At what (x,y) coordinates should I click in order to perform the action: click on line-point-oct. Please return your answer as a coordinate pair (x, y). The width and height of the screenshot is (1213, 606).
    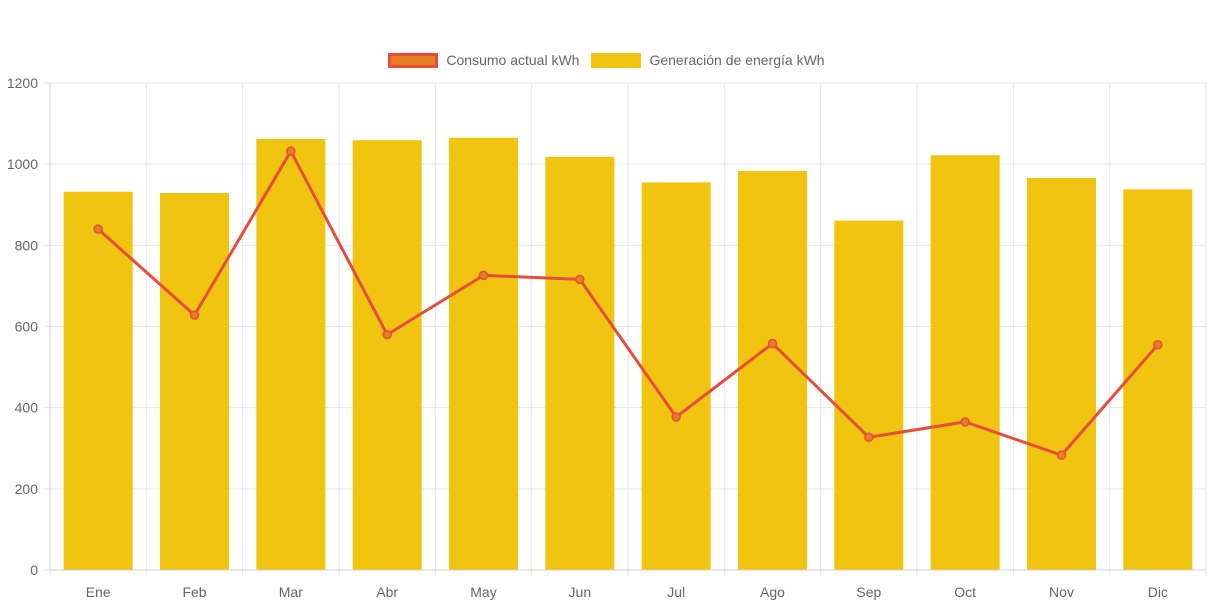
    Looking at the image, I should click on (965, 422).